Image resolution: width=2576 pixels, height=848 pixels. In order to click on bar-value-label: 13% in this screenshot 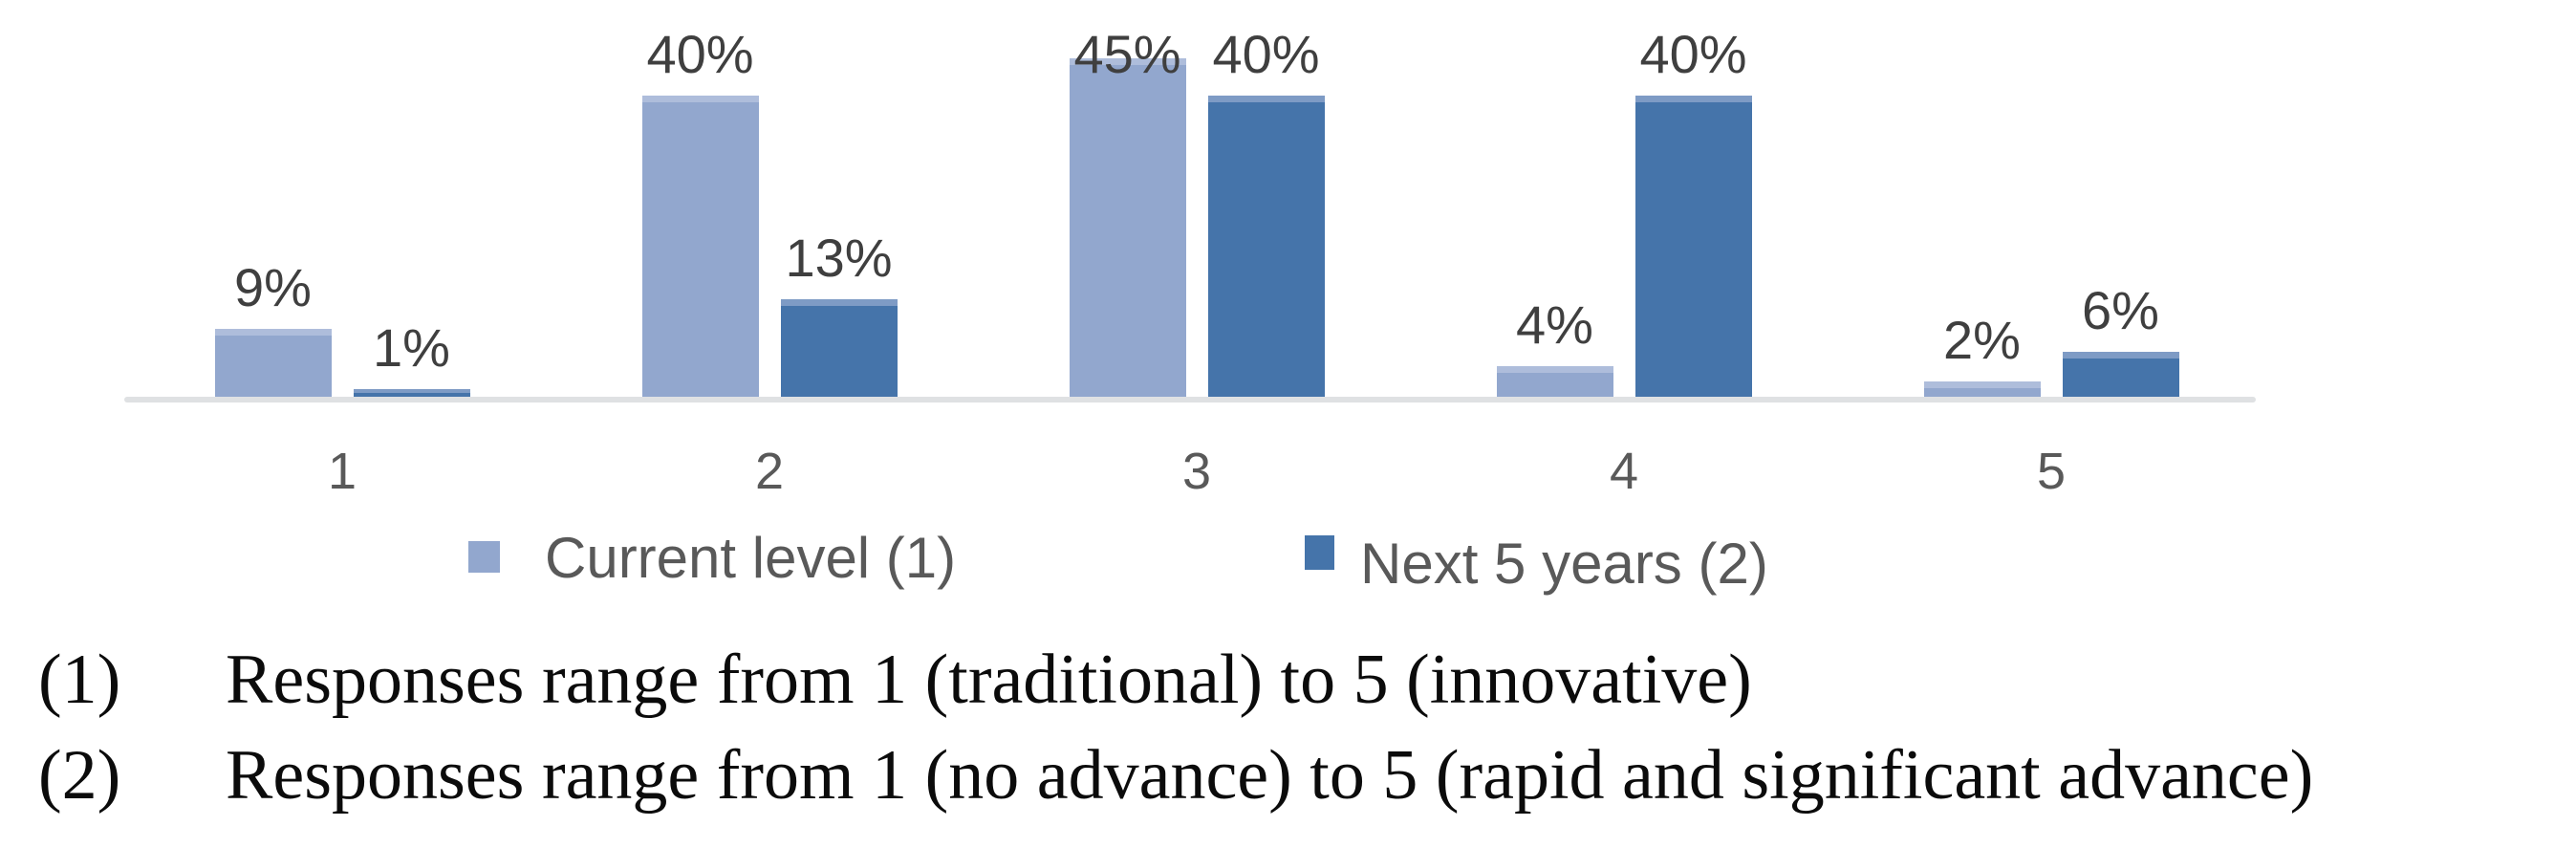, I will do `click(839, 258)`.